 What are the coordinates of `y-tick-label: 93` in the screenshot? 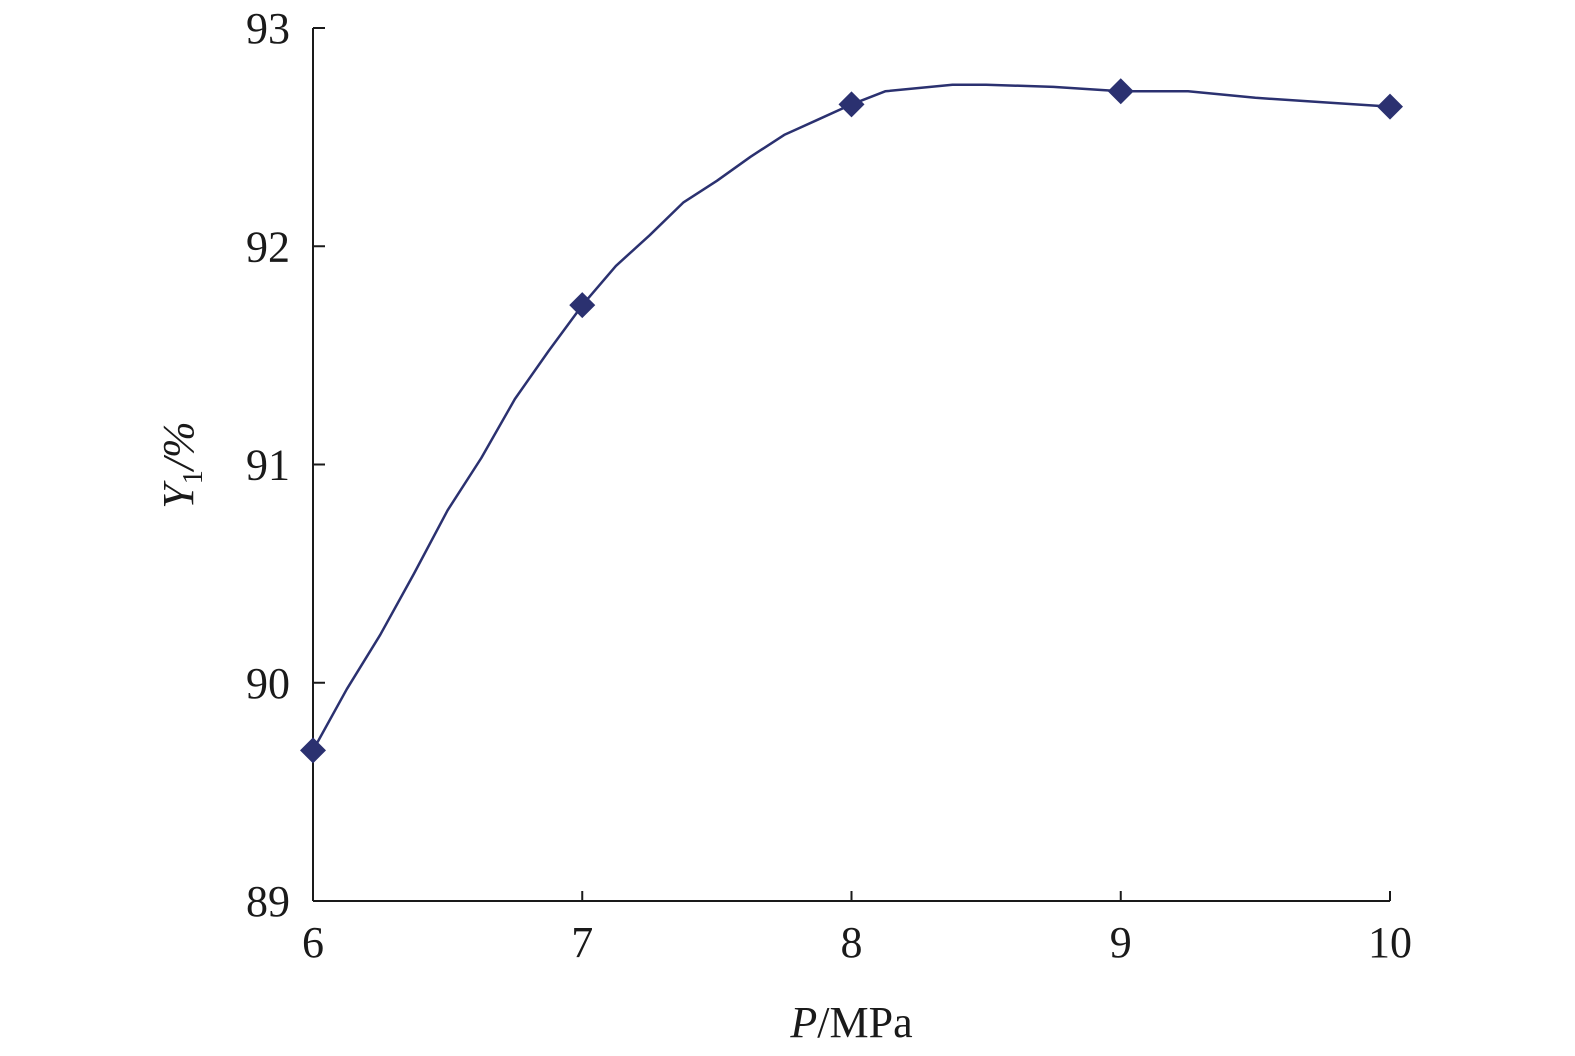 It's located at (268, 28).